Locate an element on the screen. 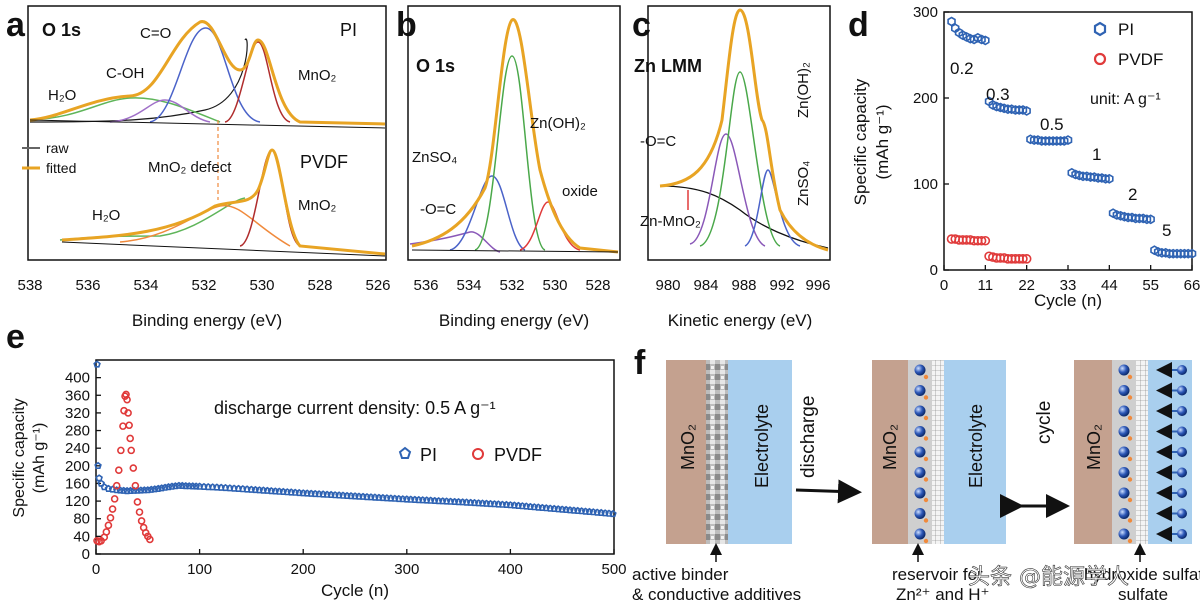 Image resolution: width=1200 pixels, height=606 pixels. panel-label-c: c is located at coordinates (641, 25).